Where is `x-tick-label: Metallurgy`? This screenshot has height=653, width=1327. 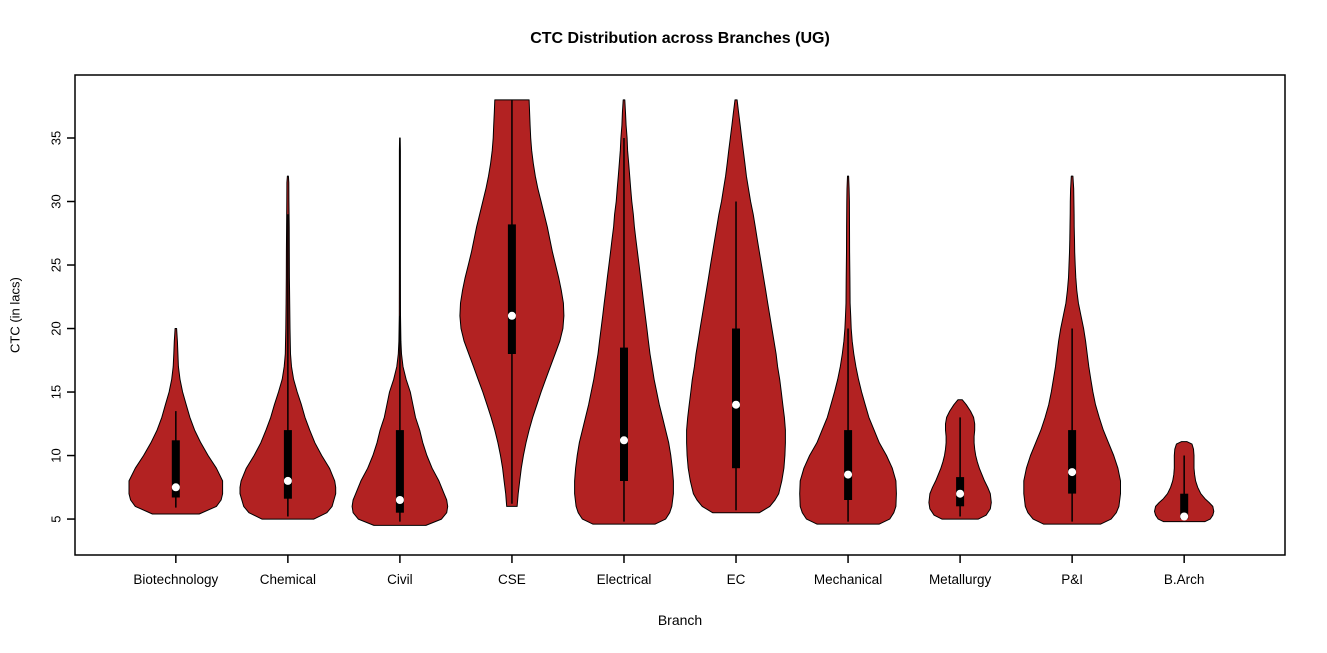
x-tick-label: Metallurgy is located at coordinates (960, 579).